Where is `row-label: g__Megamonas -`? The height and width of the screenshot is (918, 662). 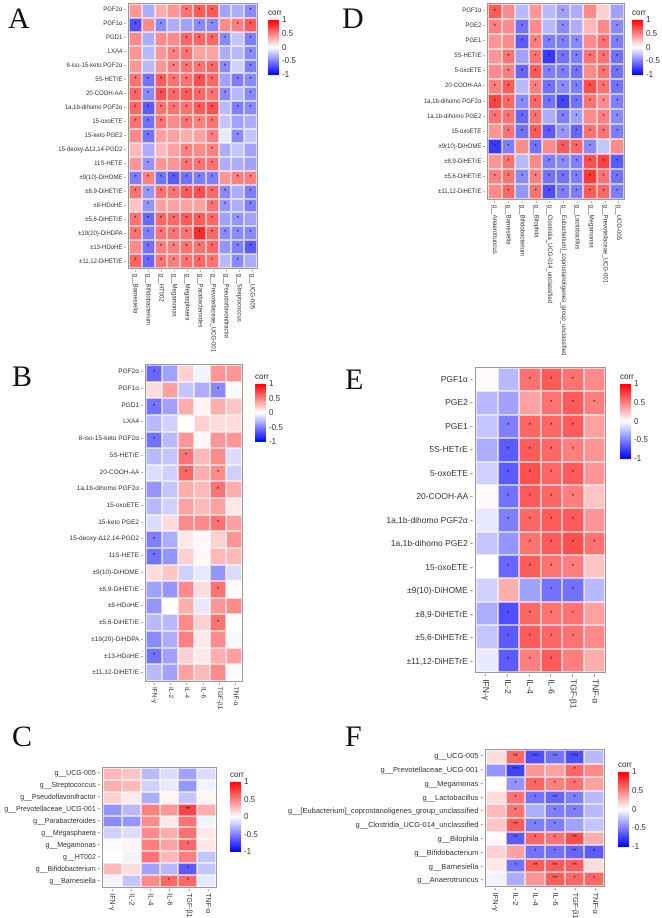
row-label: g__Megamonas - is located at coordinates (72, 846).